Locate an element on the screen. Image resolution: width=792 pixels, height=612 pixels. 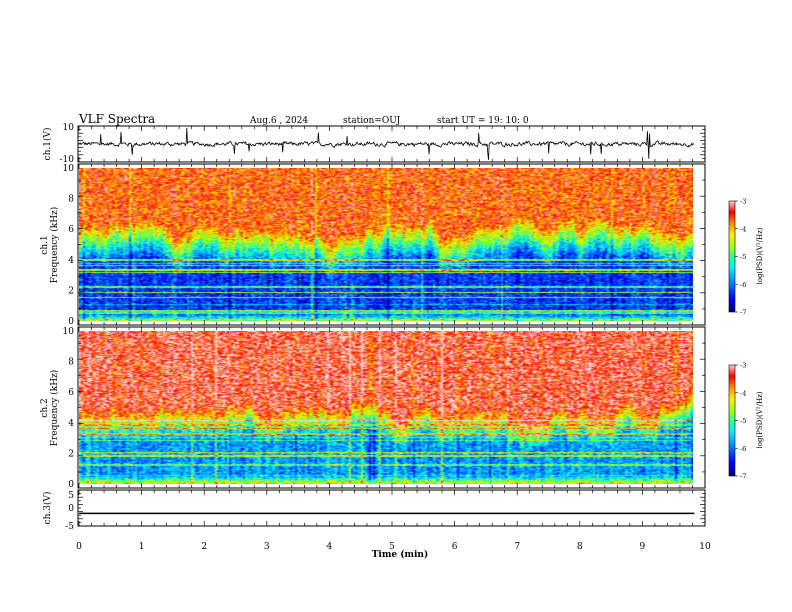
figure-title: VLF Spectra is located at coordinates (116, 119).